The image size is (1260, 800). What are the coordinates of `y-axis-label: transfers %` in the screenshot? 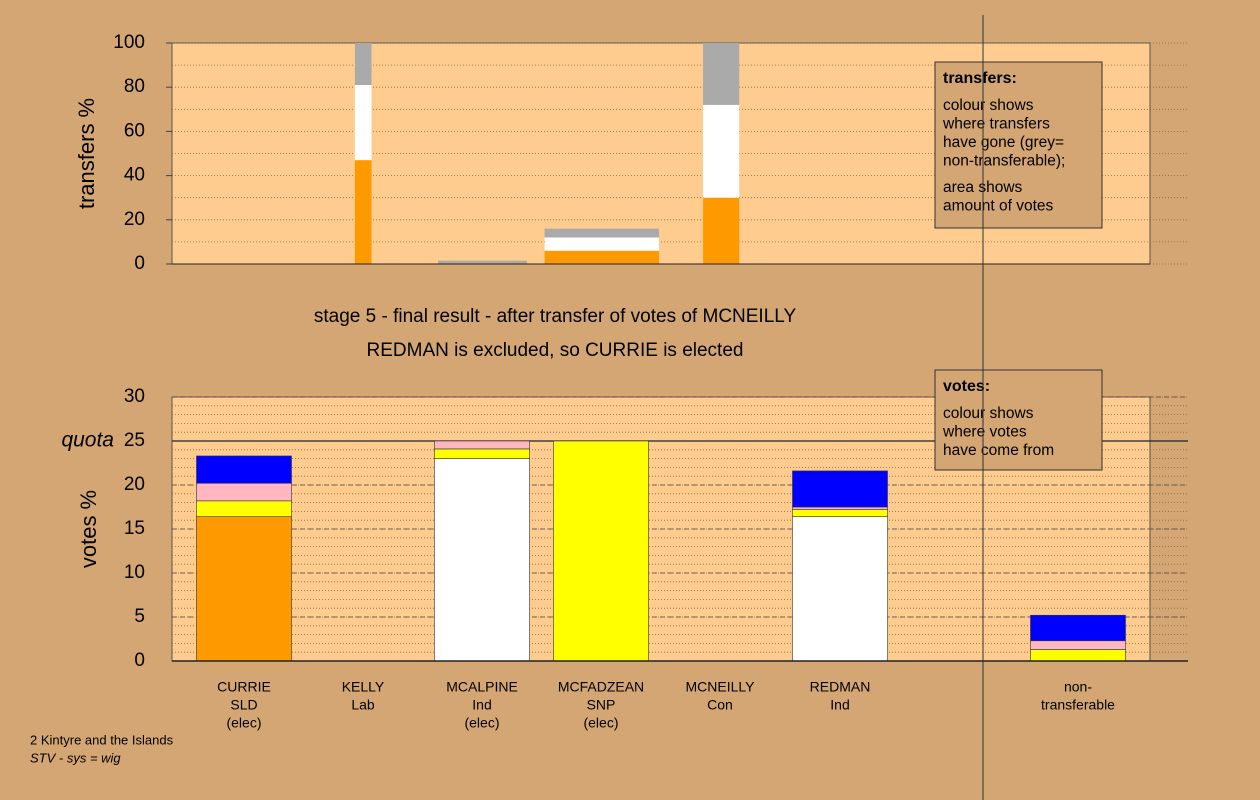 It's located at (86, 153).